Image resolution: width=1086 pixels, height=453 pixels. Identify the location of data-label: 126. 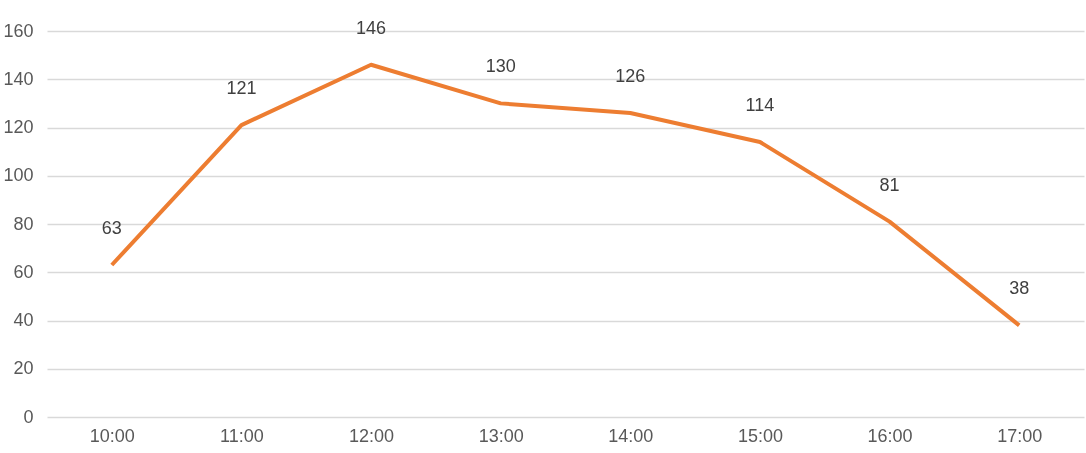
(630, 76).